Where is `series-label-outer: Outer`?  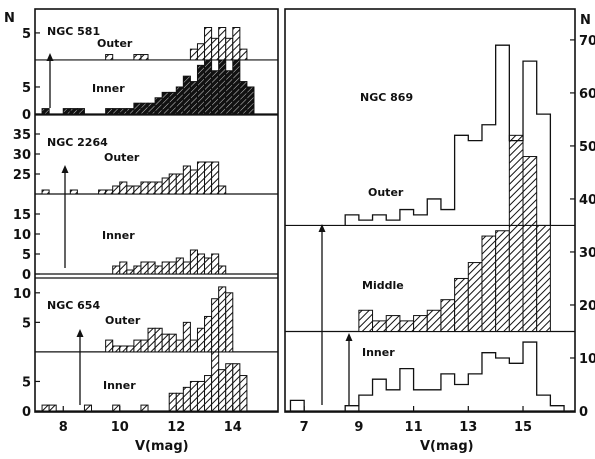
series-label-outer: Outer is located at coordinates (123, 320).